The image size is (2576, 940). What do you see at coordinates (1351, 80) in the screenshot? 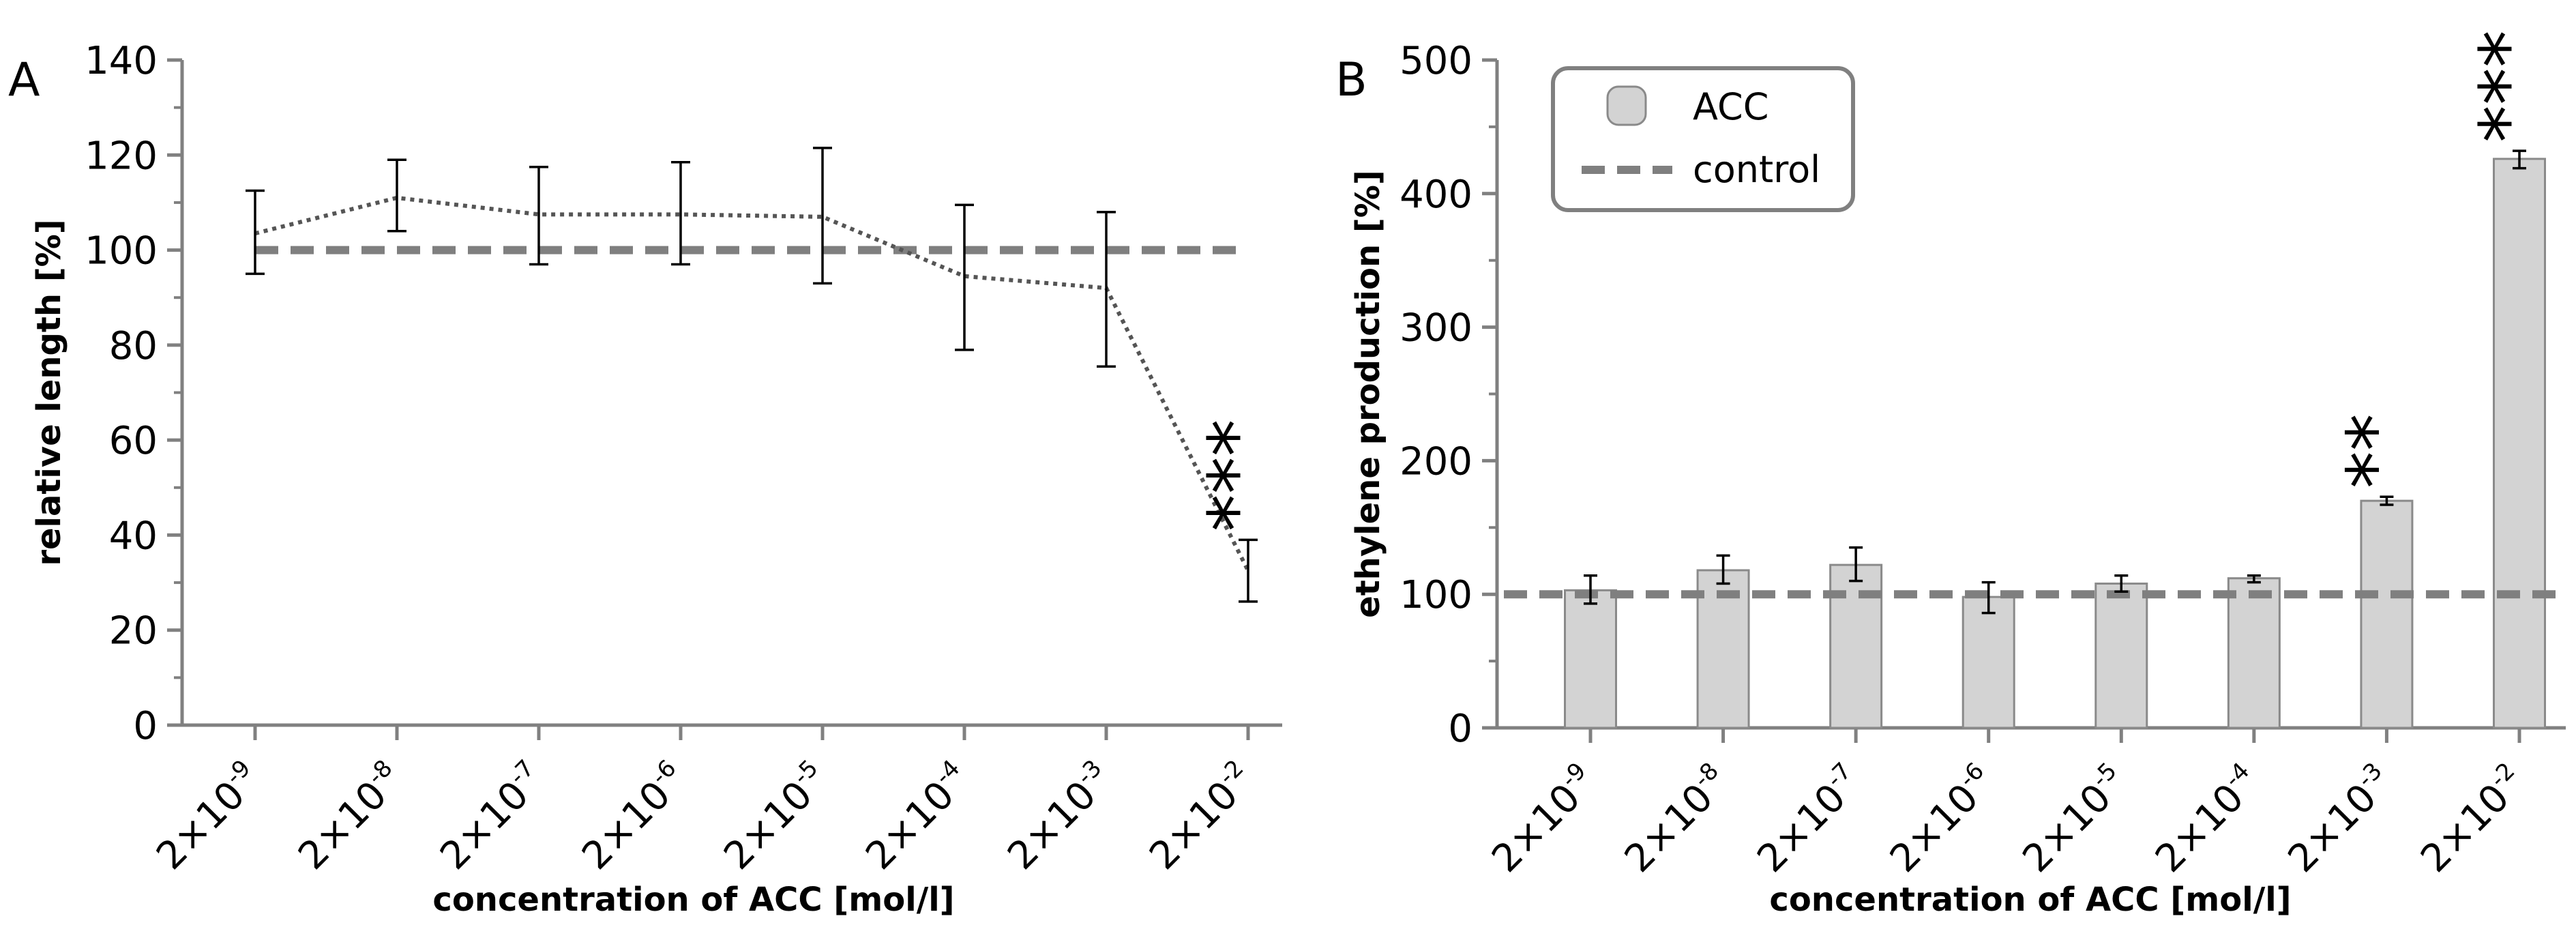
I see `panel-b-letter: B` at bounding box center [1351, 80].